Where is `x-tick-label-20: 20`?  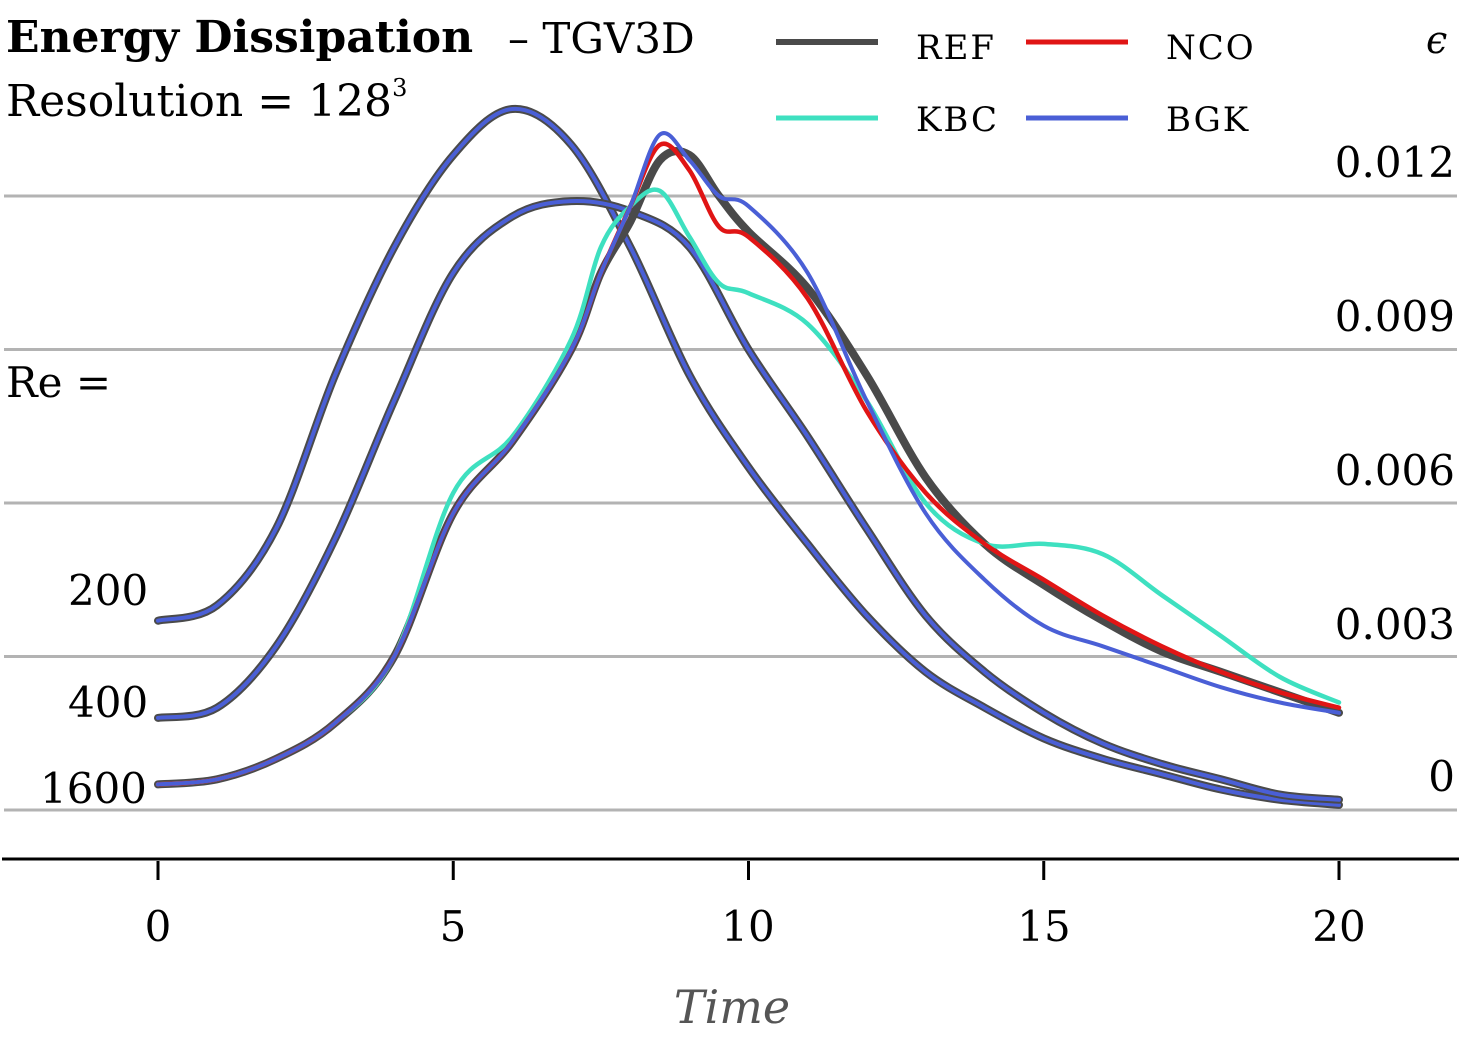
x-tick-label-20: 20 is located at coordinates (1339, 926).